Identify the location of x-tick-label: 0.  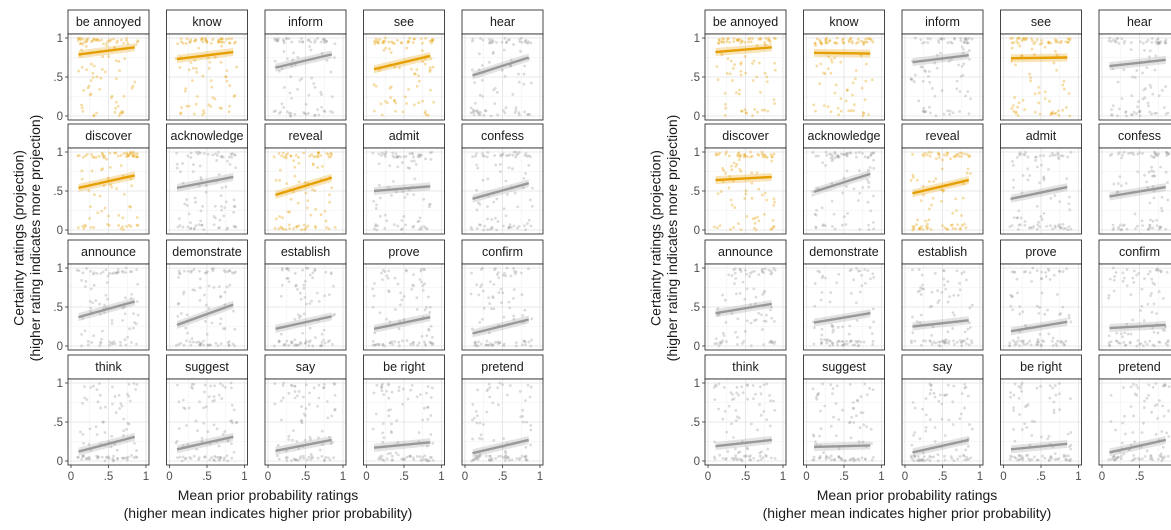
(366, 477).